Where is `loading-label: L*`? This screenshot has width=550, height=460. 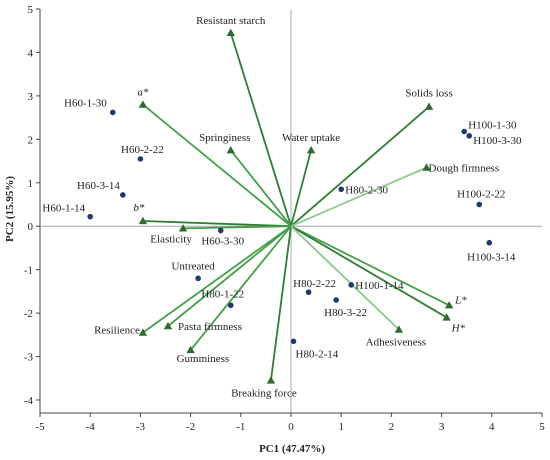
loading-label: L* is located at coordinates (460, 300).